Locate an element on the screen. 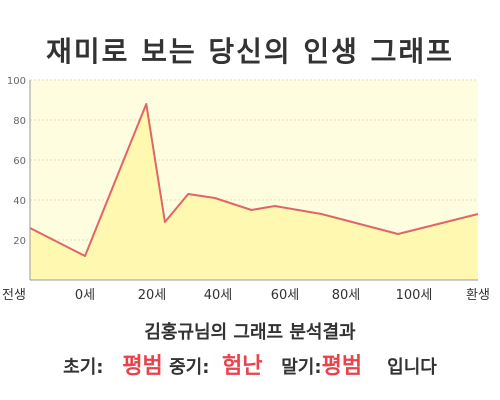 The height and width of the screenshot is (400, 500). mid-value: 험난 is located at coordinates (242, 366).